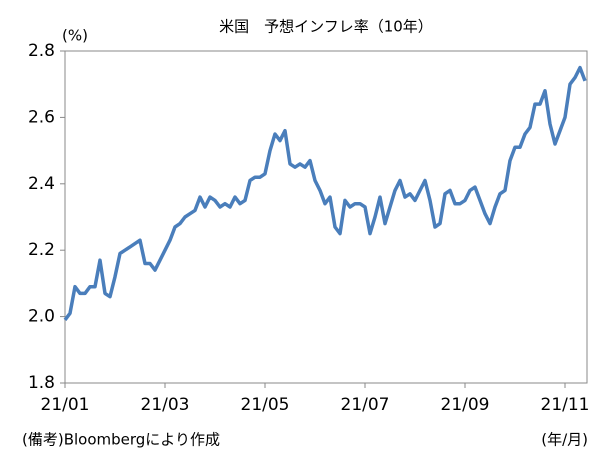 Image resolution: width=604 pixels, height=461 pixels. Describe the element at coordinates (365, 405) in the screenshot. I see `x-tick-label: 21/07` at that location.